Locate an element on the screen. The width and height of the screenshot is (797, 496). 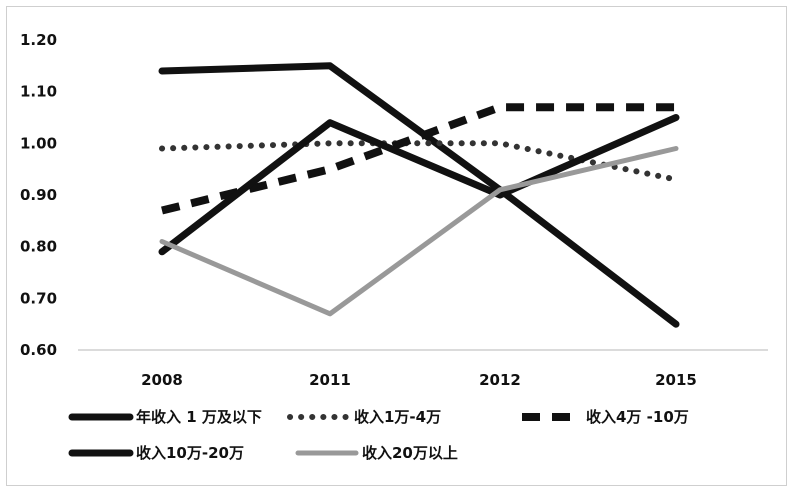
legend-label-4: 收入10万-20万 is located at coordinates (190, 453).